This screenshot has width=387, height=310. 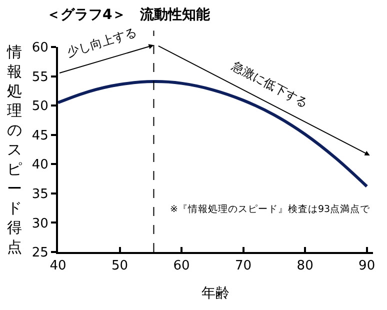 What do you see at coordinates (305, 266) in the screenshot?
I see `x-tick-label: 80` at bounding box center [305, 266].